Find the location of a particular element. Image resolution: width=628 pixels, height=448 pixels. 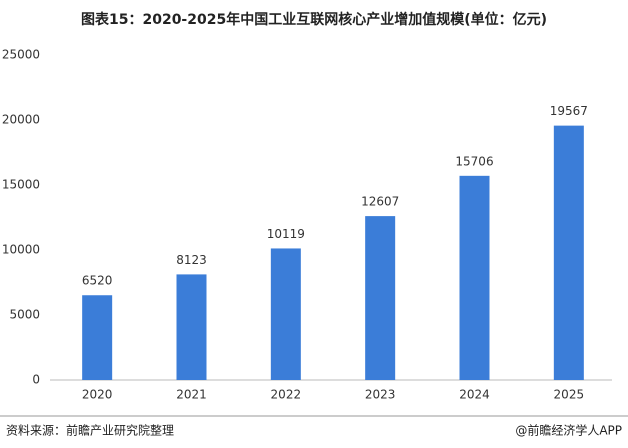

y-tick-label: 25000 is located at coordinates (21, 55).